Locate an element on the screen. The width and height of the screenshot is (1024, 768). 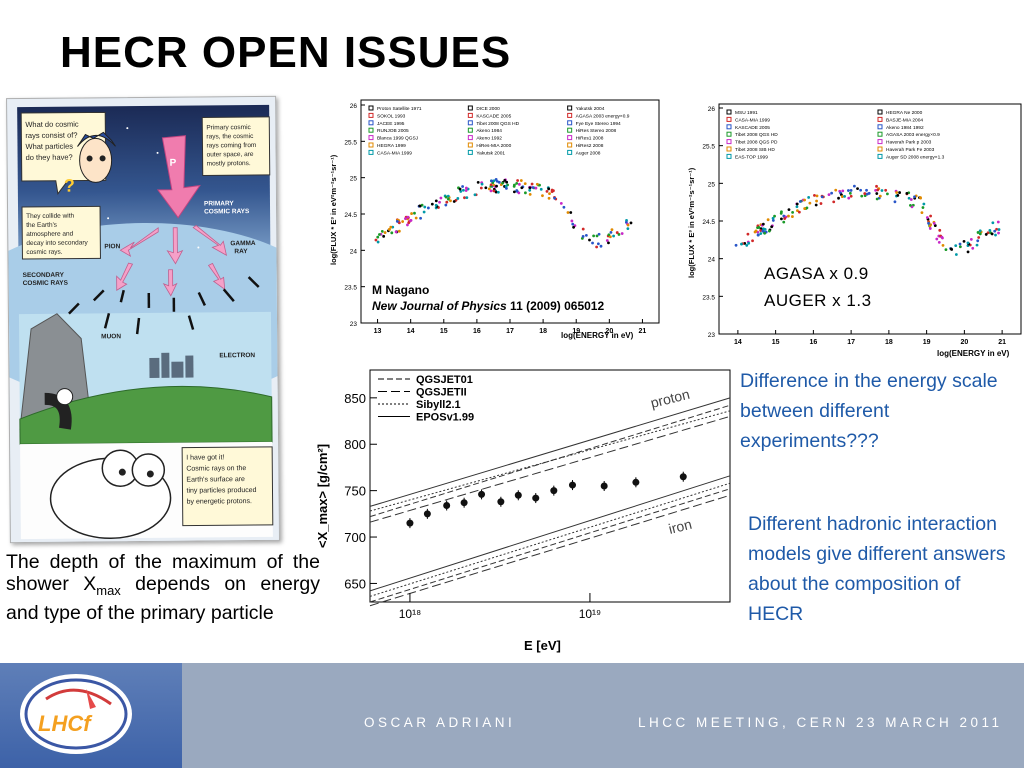
spec2-legend-entry: Tibet 2008 QGS PD is located at coordinates (756, 143).